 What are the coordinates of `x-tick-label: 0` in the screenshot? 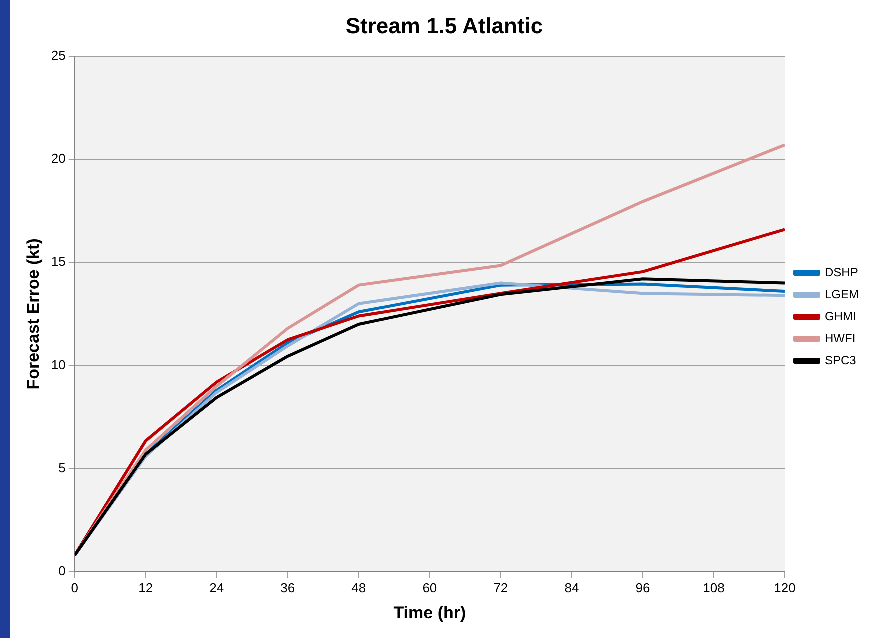 It's located at (74, 588).